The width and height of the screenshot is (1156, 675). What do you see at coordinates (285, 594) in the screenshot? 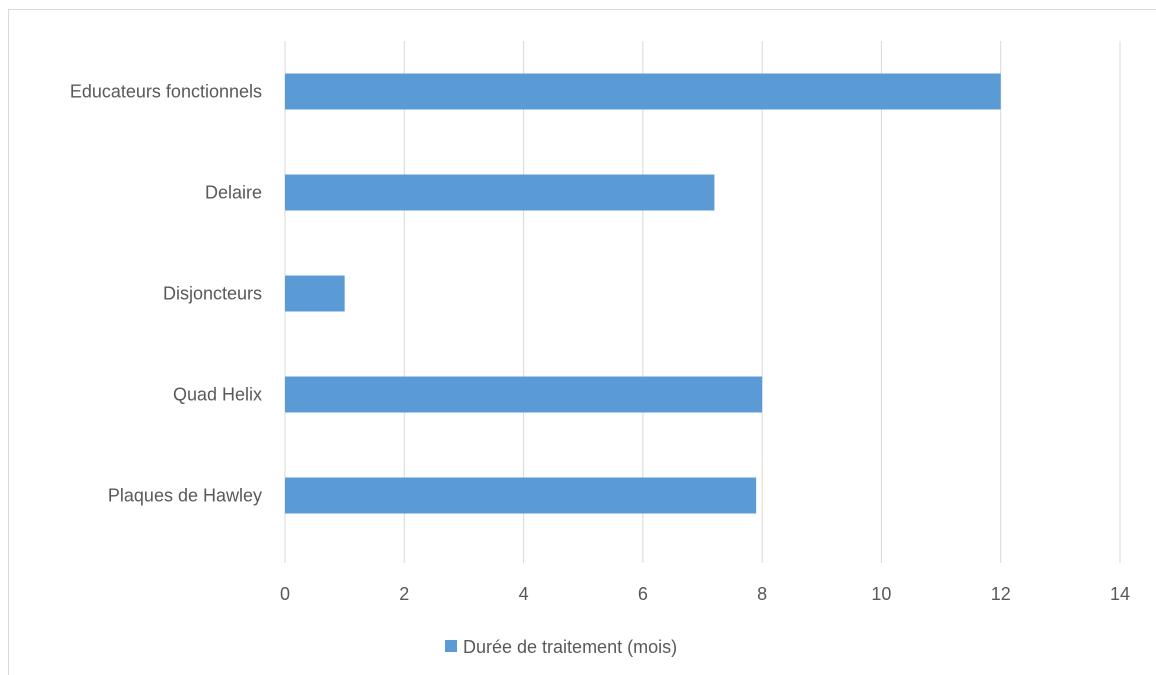
I see `x-tick-label: 0` at bounding box center [285, 594].